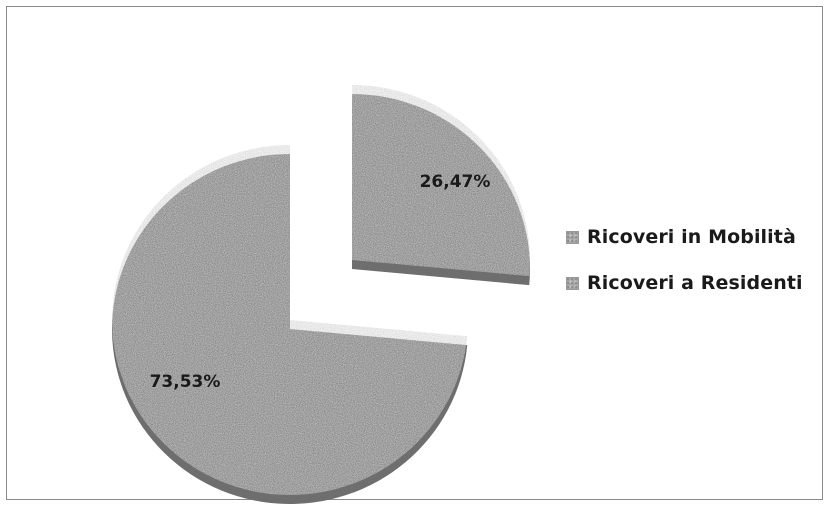 The width and height of the screenshot is (829, 506). I want to click on pie-slice-mobilita, so click(441, 181).